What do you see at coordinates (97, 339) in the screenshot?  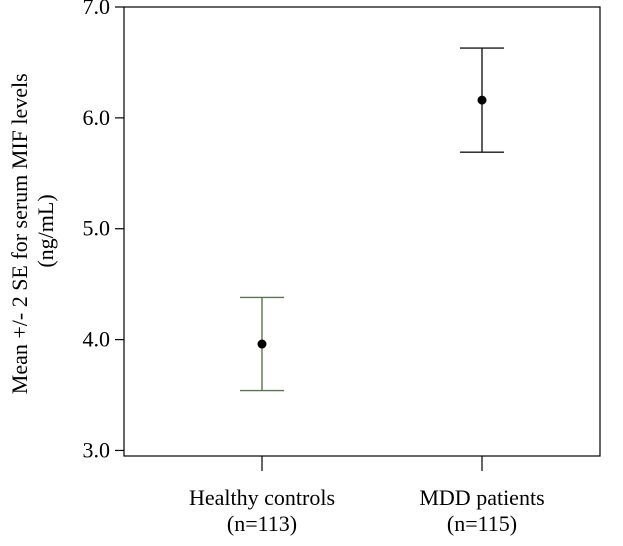 I see `y-tick-label: 4.0` at bounding box center [97, 339].